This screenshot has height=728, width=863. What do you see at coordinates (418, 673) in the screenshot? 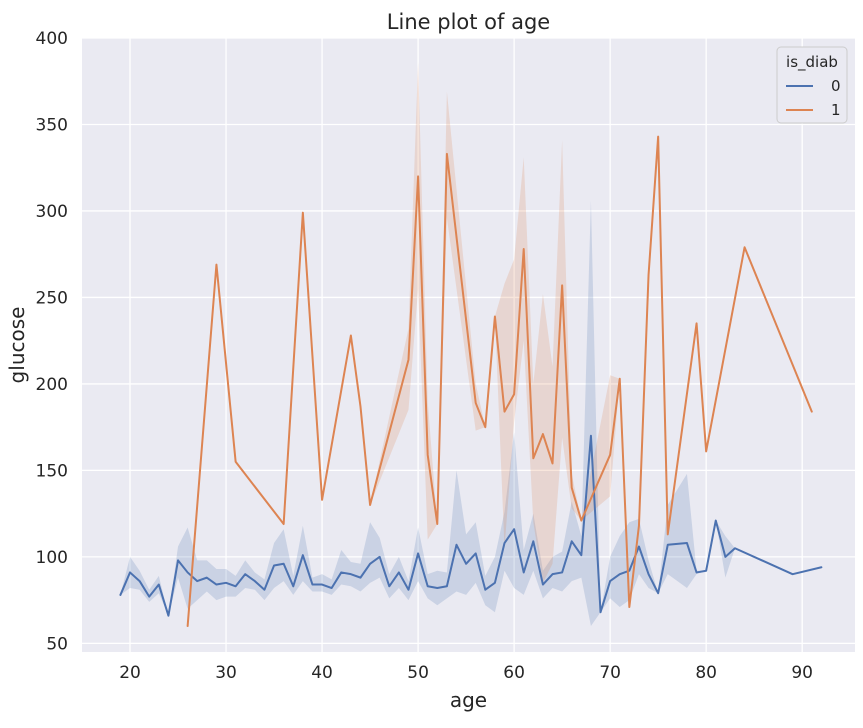
I see `x-tick-label: 50` at bounding box center [418, 673].